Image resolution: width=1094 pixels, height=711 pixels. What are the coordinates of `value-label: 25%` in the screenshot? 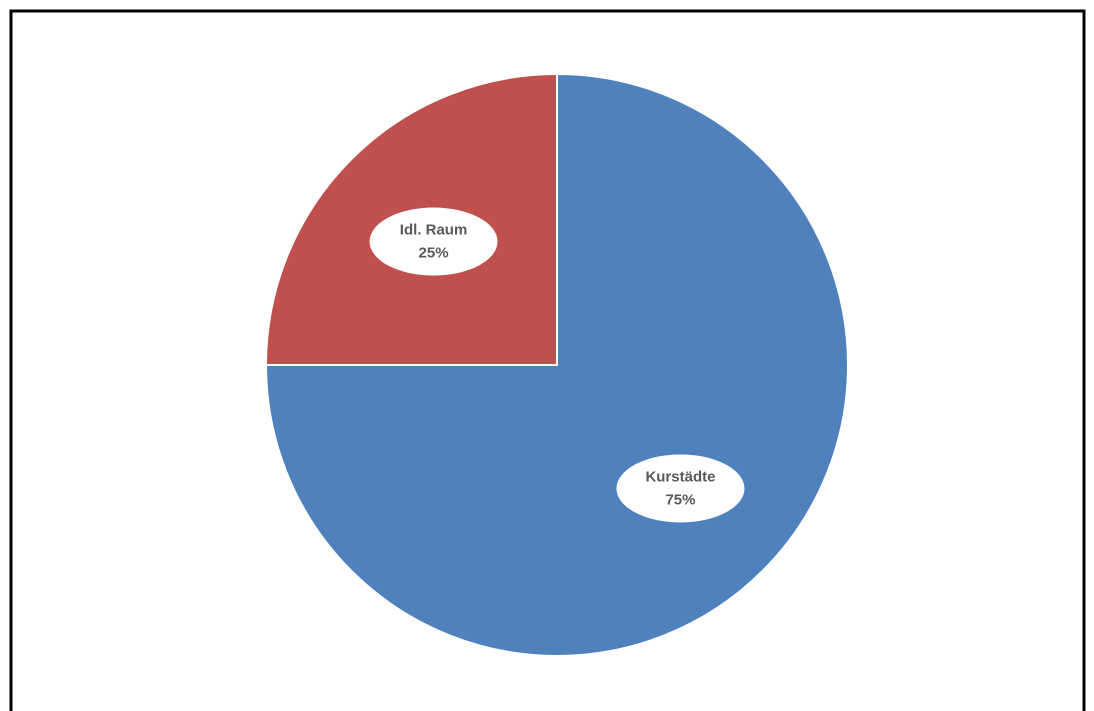 It's located at (434, 253).